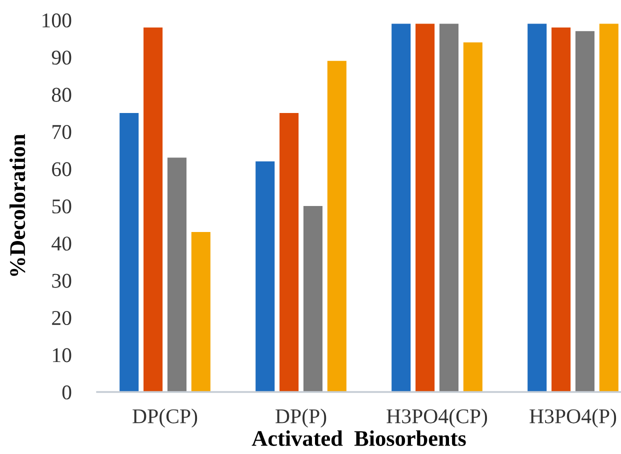 This screenshot has height=454, width=621. Describe the element at coordinates (62, 169) in the screenshot. I see `y-tick-label: 60` at that location.